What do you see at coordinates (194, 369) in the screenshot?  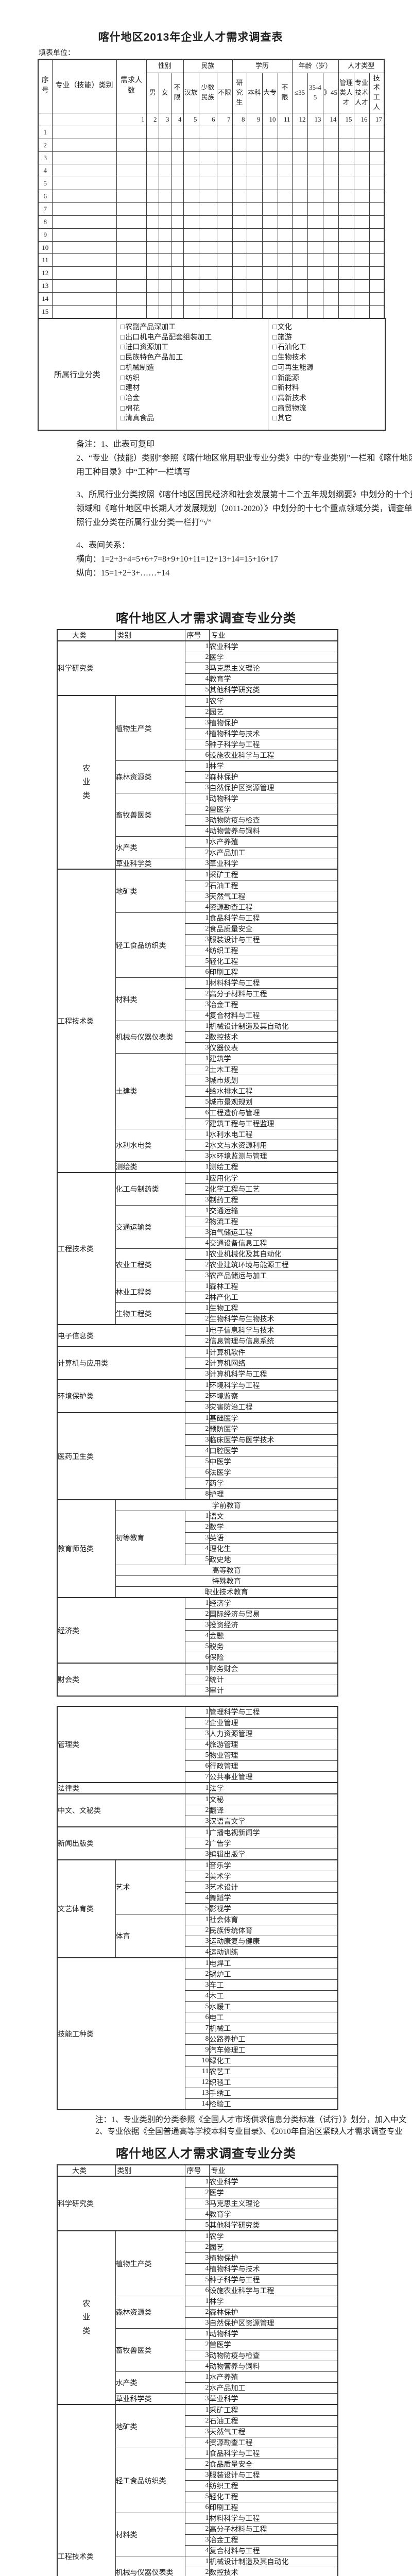 I see `industry-checkbox-option: □机械制造` at bounding box center [194, 369].